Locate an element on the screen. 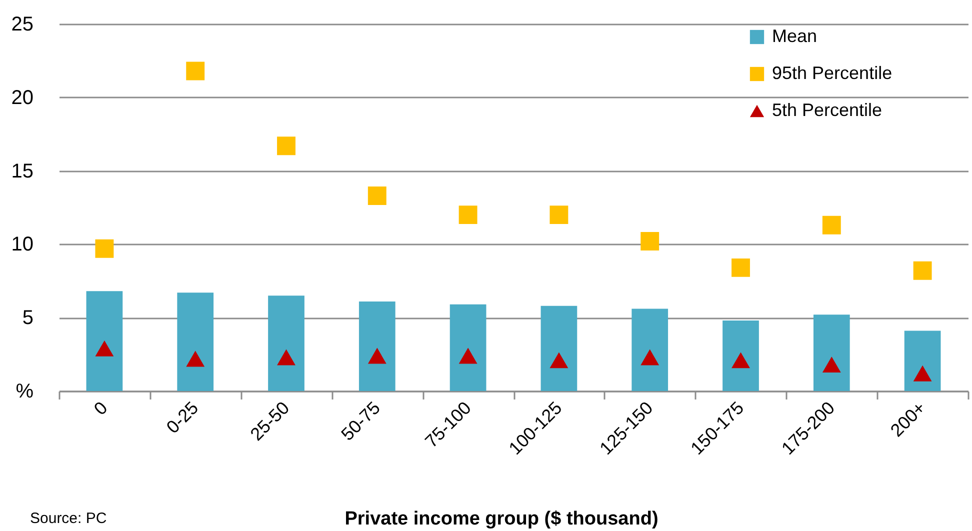 The width and height of the screenshot is (972, 531). y-tick-label: 10 is located at coordinates (22, 245).